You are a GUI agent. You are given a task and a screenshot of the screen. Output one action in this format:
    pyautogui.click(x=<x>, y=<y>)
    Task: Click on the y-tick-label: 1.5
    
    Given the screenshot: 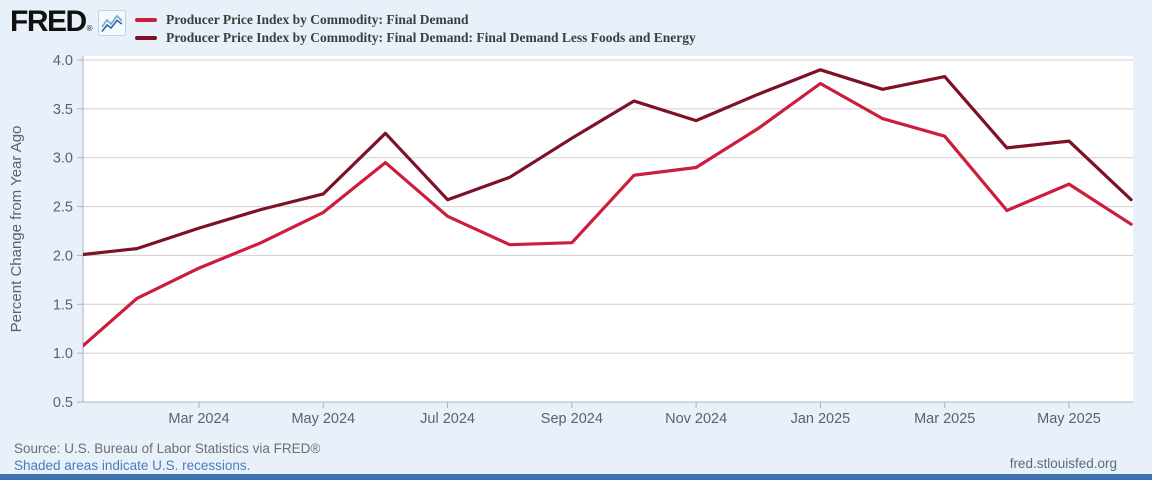 What is the action you would take?
    pyautogui.click(x=63, y=305)
    